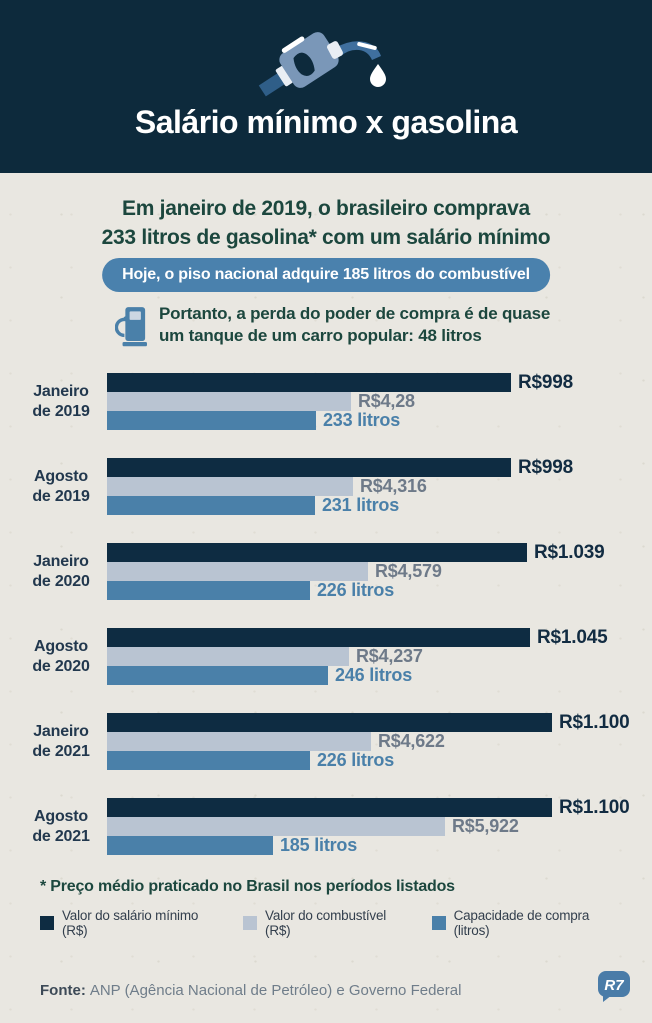 The height and width of the screenshot is (1023, 652). What do you see at coordinates (393, 486) in the screenshot?
I see `value-label-fuel: R$4,316` at bounding box center [393, 486].